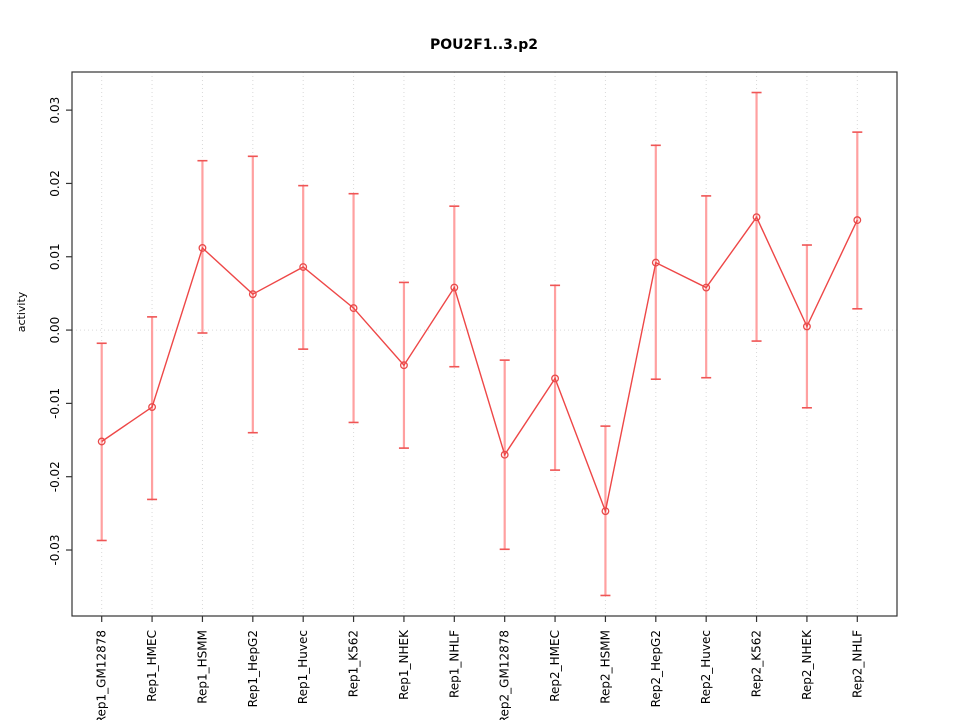  Describe the element at coordinates (55, 403) in the screenshot. I see `y-tick-label: -0.01` at that location.